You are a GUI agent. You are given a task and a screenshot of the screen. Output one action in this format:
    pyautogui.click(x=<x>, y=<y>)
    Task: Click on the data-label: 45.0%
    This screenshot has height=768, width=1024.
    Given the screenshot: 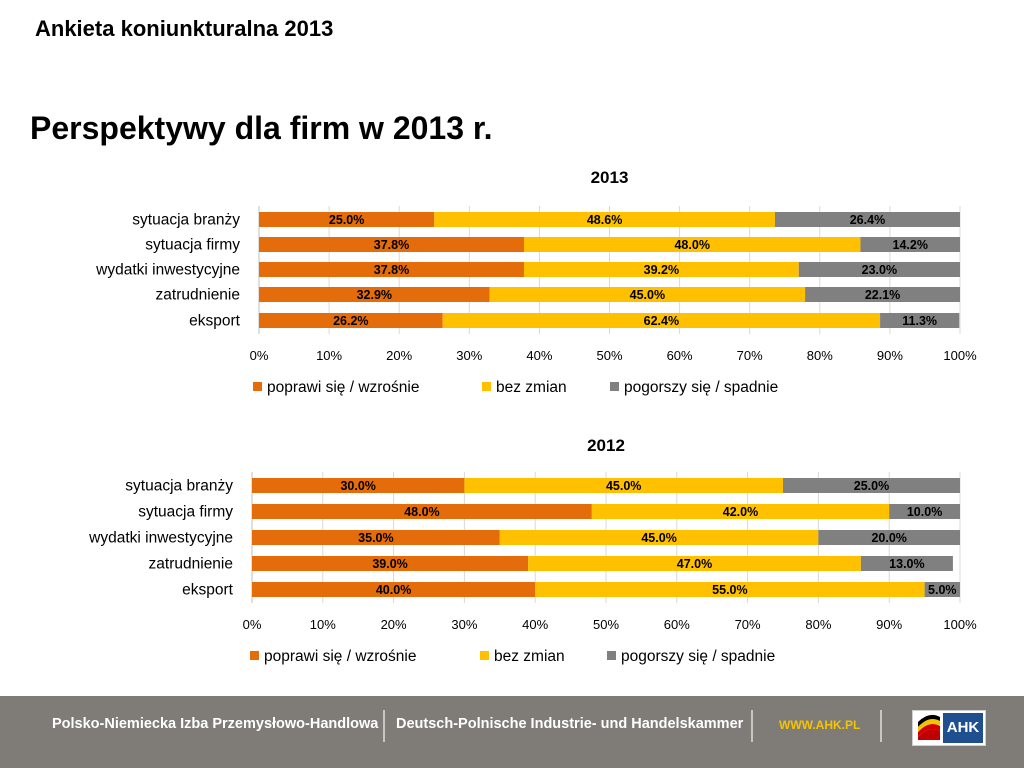 What is the action you would take?
    pyautogui.click(x=647, y=295)
    